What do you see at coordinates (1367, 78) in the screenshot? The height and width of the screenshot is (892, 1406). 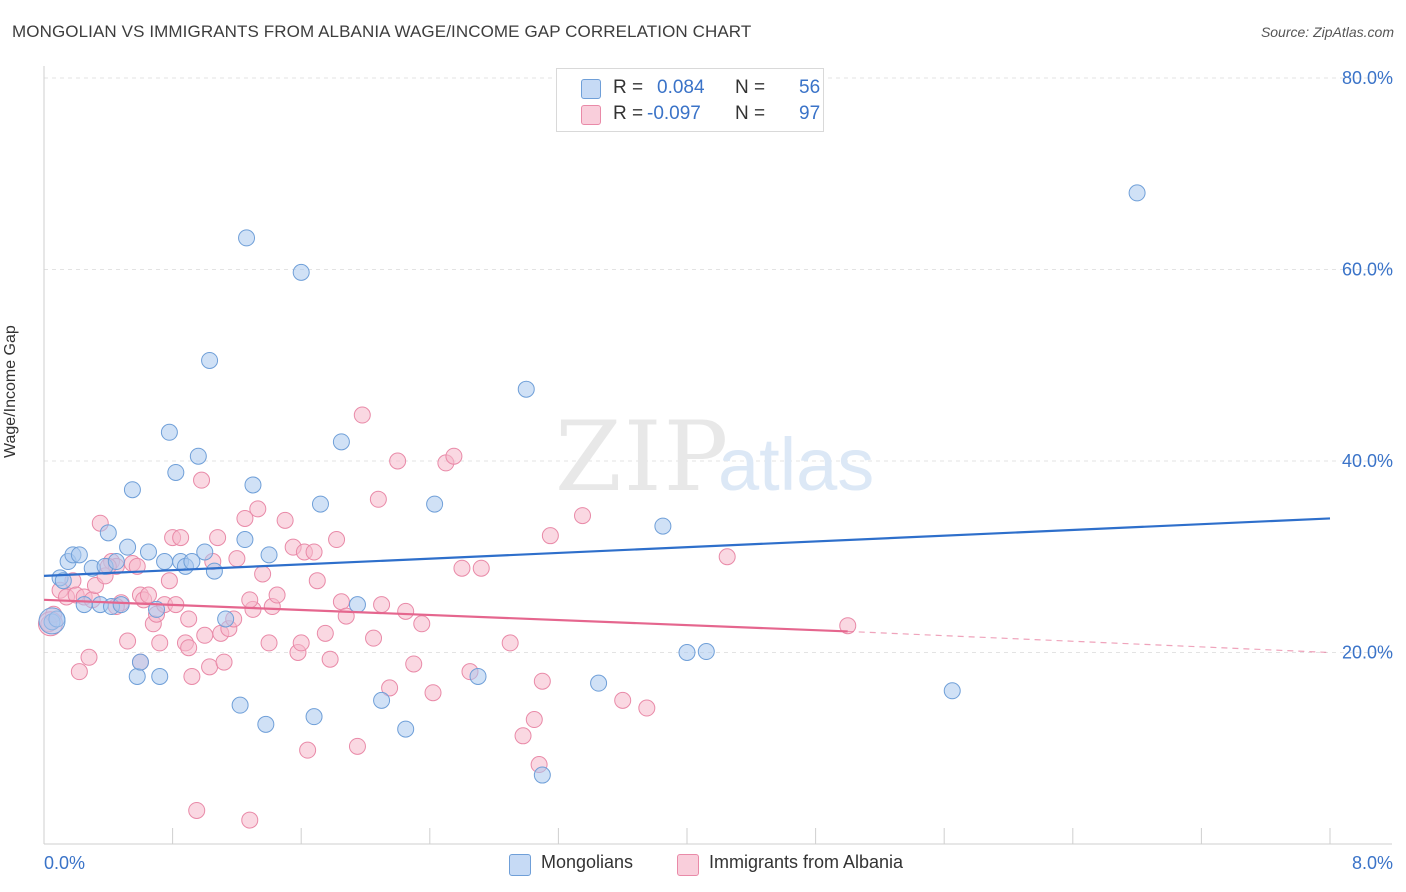 I see `y-tick-label: 80.0%` at bounding box center [1367, 78].